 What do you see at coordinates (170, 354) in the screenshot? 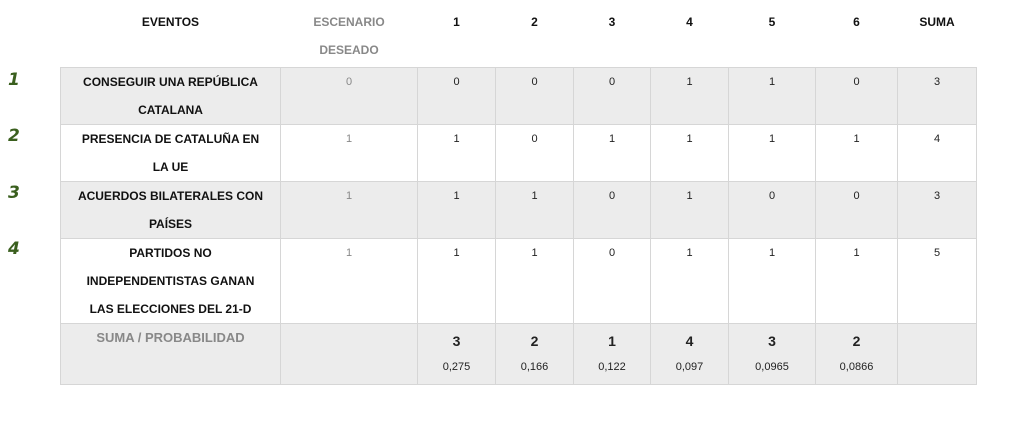
I see `footer-label: SUMA / PROBABILIDAD` at bounding box center [170, 354].